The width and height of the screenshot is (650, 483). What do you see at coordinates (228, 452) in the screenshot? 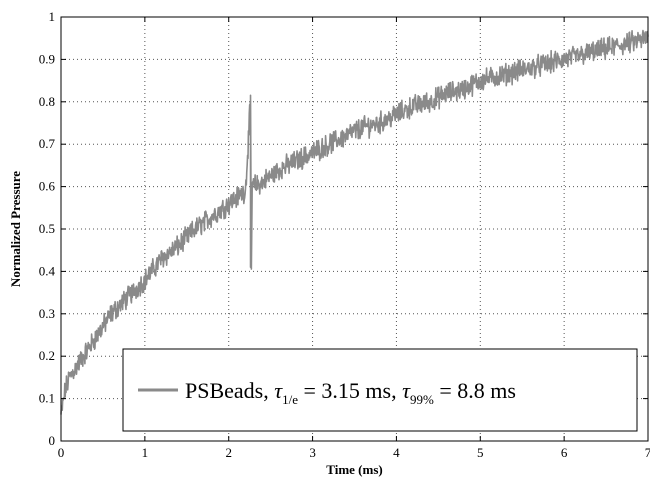
I see `x-tick-label: 2` at bounding box center [228, 452].